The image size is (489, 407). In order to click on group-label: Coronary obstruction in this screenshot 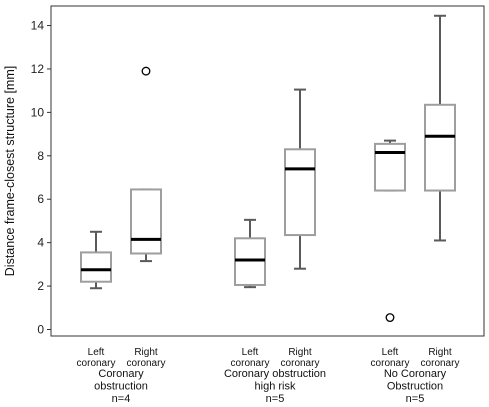, I will do `click(275, 374)`.